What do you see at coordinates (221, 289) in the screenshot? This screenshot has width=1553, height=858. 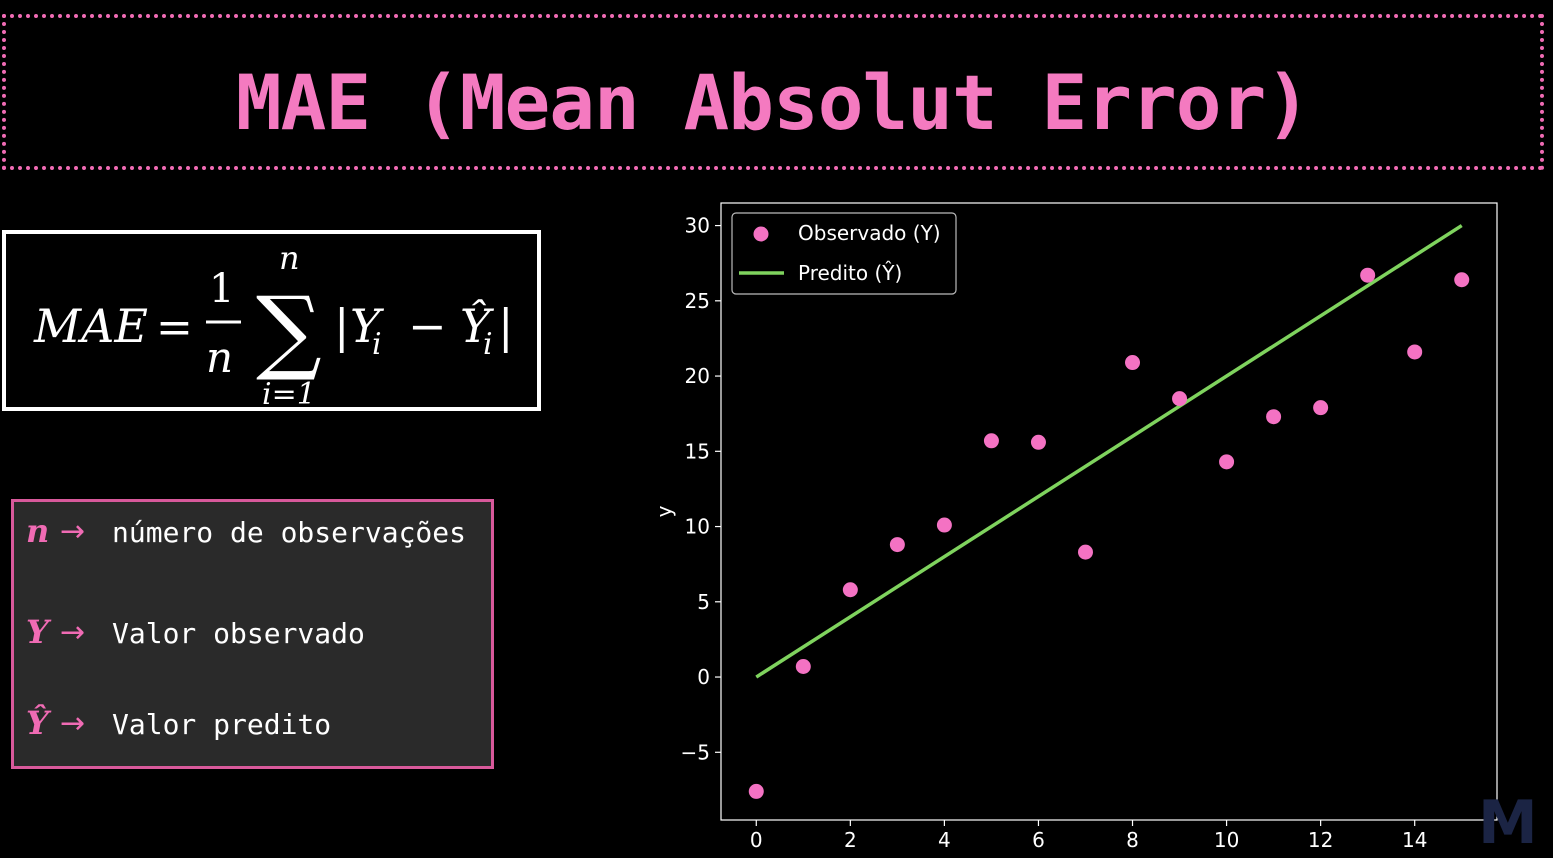 I see `formula-numerator: 1` at bounding box center [221, 289].